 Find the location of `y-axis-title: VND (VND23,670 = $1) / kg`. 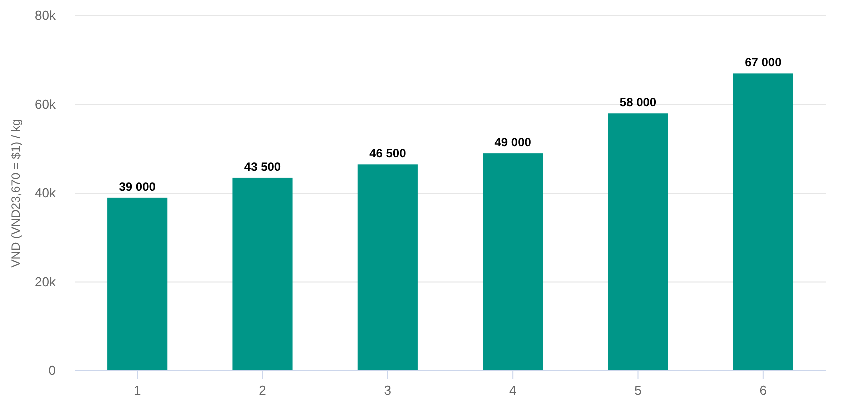

y-axis-title: VND (VND23,670 = $1) / kg is located at coordinates (16, 193).